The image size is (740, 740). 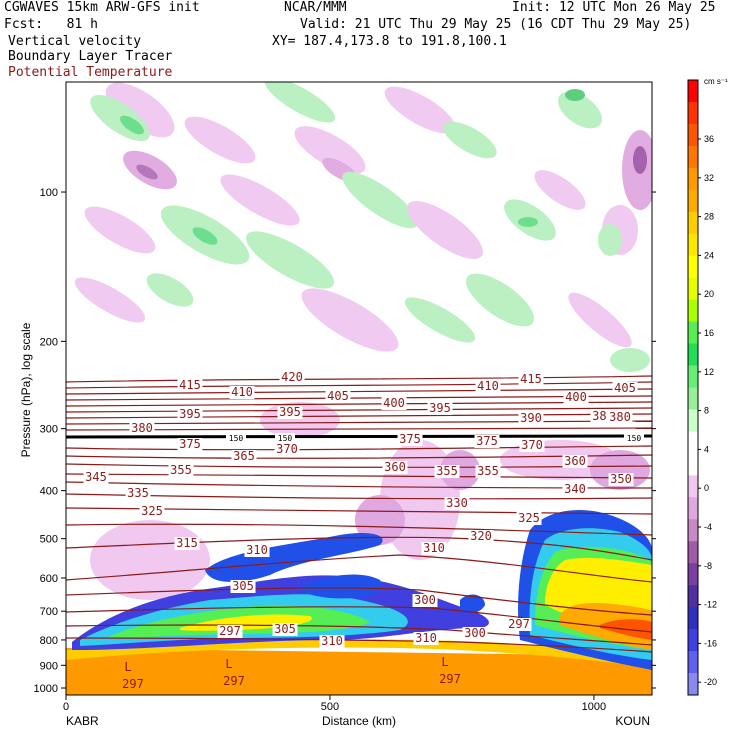 I want to click on theta-label: 305, so click(x=285, y=629).